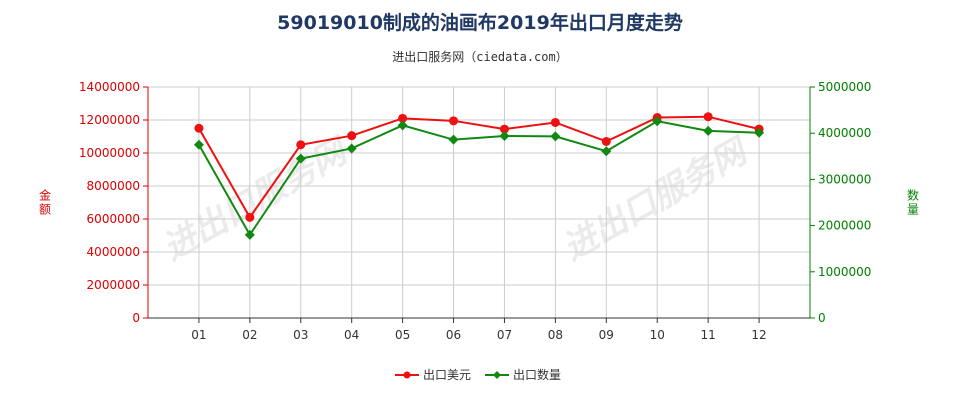 Image resolution: width=960 pixels, height=400 pixels. I want to click on right-tick-label: 3000000, so click(844, 179).